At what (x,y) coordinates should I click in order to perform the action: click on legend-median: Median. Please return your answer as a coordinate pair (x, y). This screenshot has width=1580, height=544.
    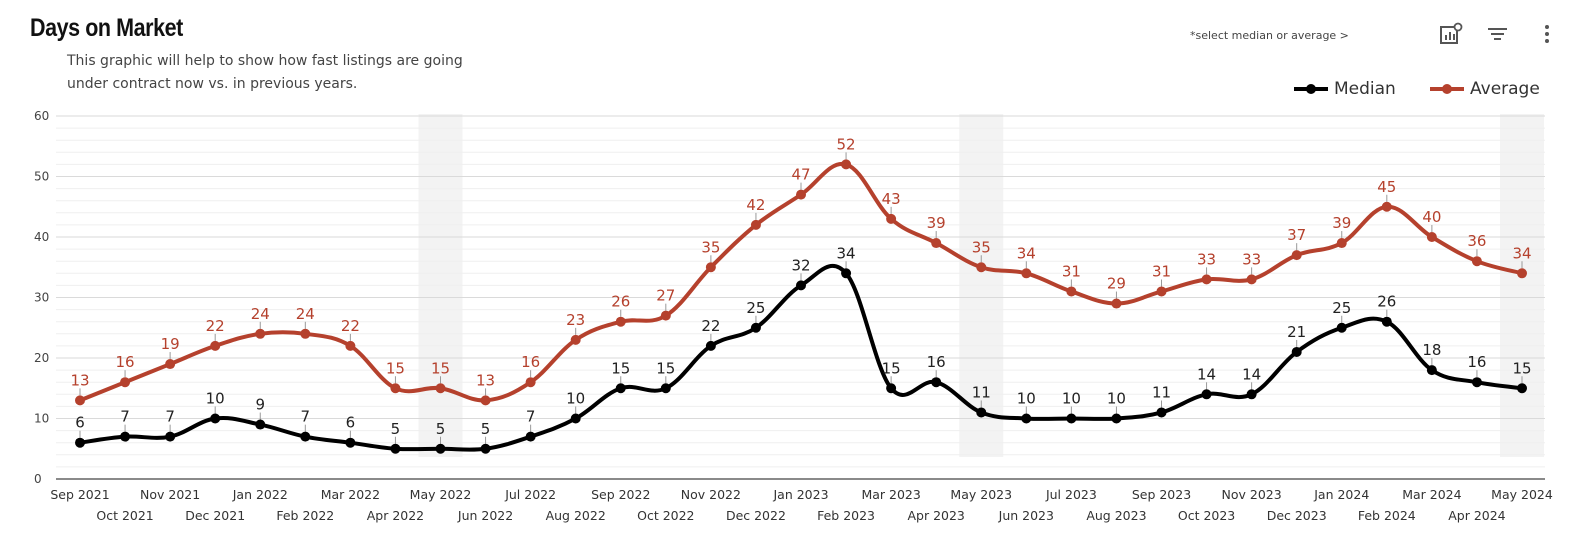
    Looking at the image, I should click on (1344, 89).